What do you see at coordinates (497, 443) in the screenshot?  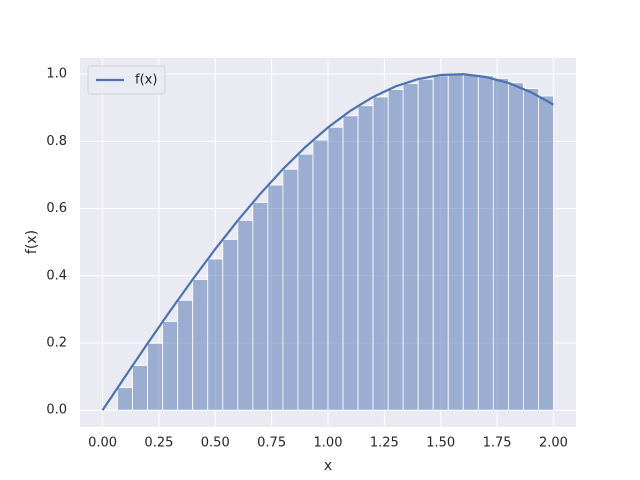 I see `x-tick-label: 1.75` at bounding box center [497, 443].